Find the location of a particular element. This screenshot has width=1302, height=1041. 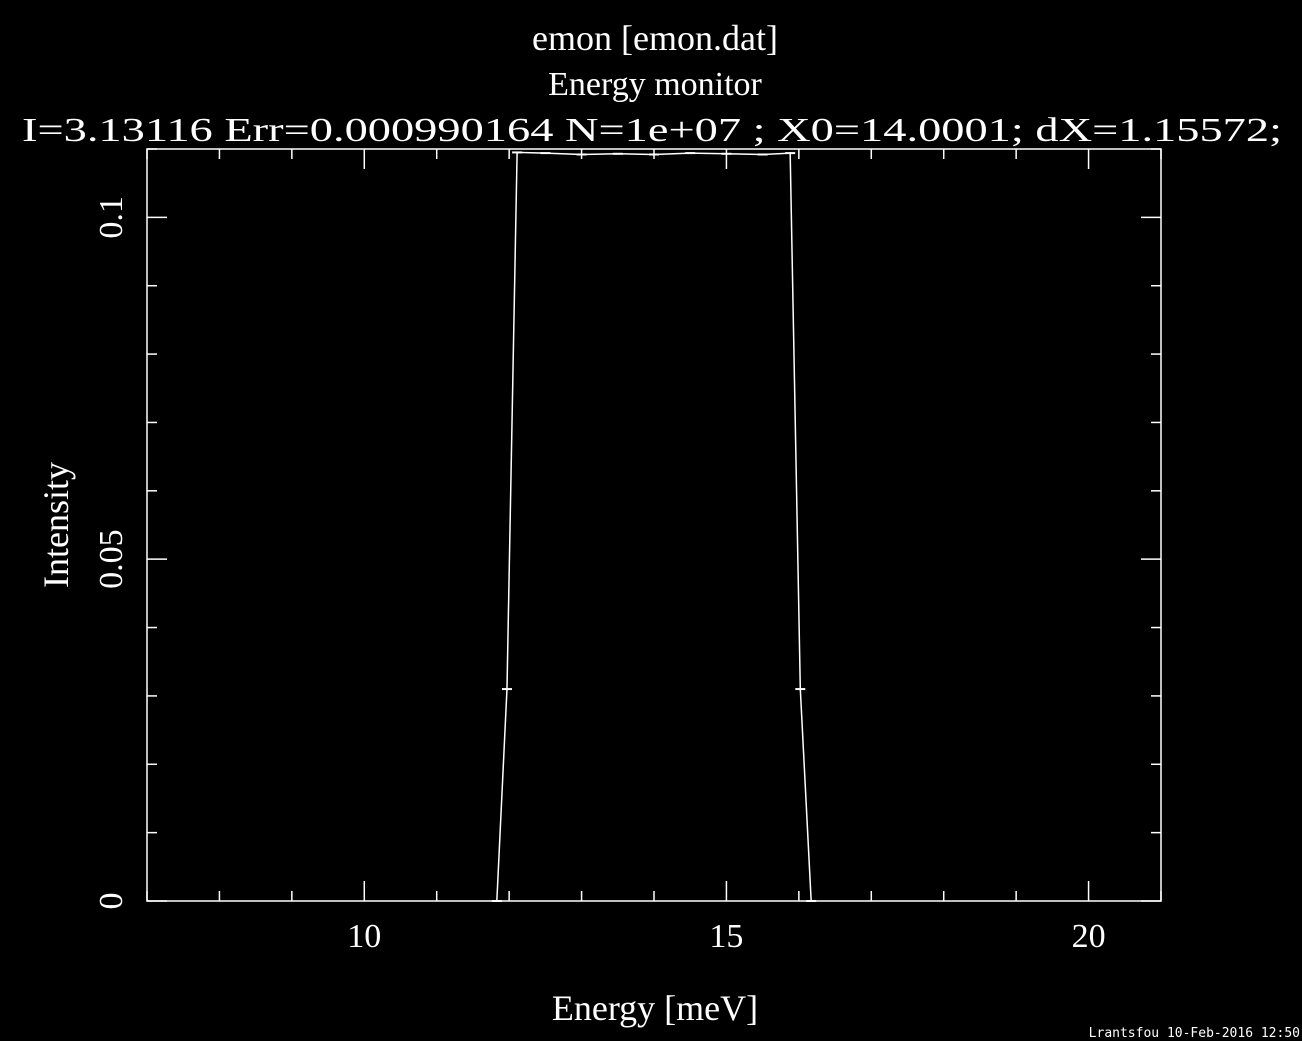

x-tick-label: 15 is located at coordinates (726, 936).